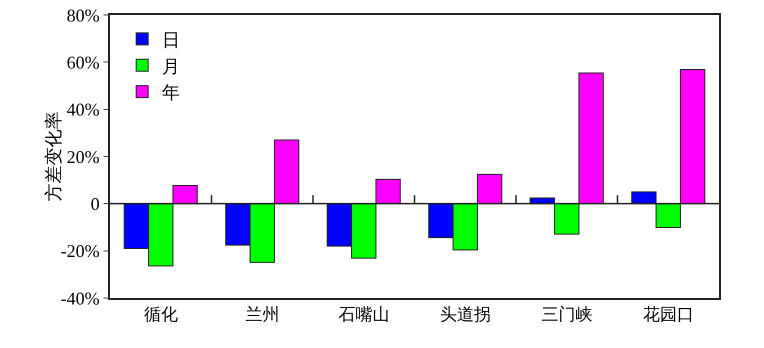 The image size is (764, 348). I want to click on x-tick-label: 循化, so click(161, 315).